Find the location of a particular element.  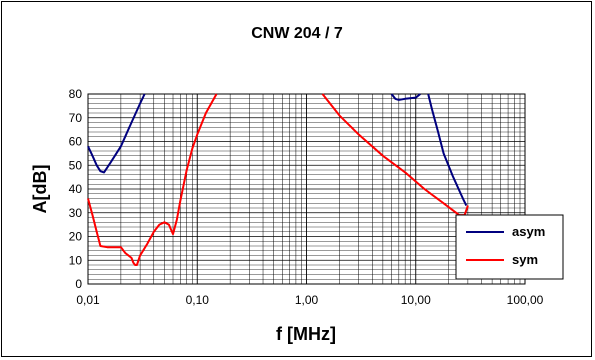

legend-label-asym: asym is located at coordinates (528, 231).